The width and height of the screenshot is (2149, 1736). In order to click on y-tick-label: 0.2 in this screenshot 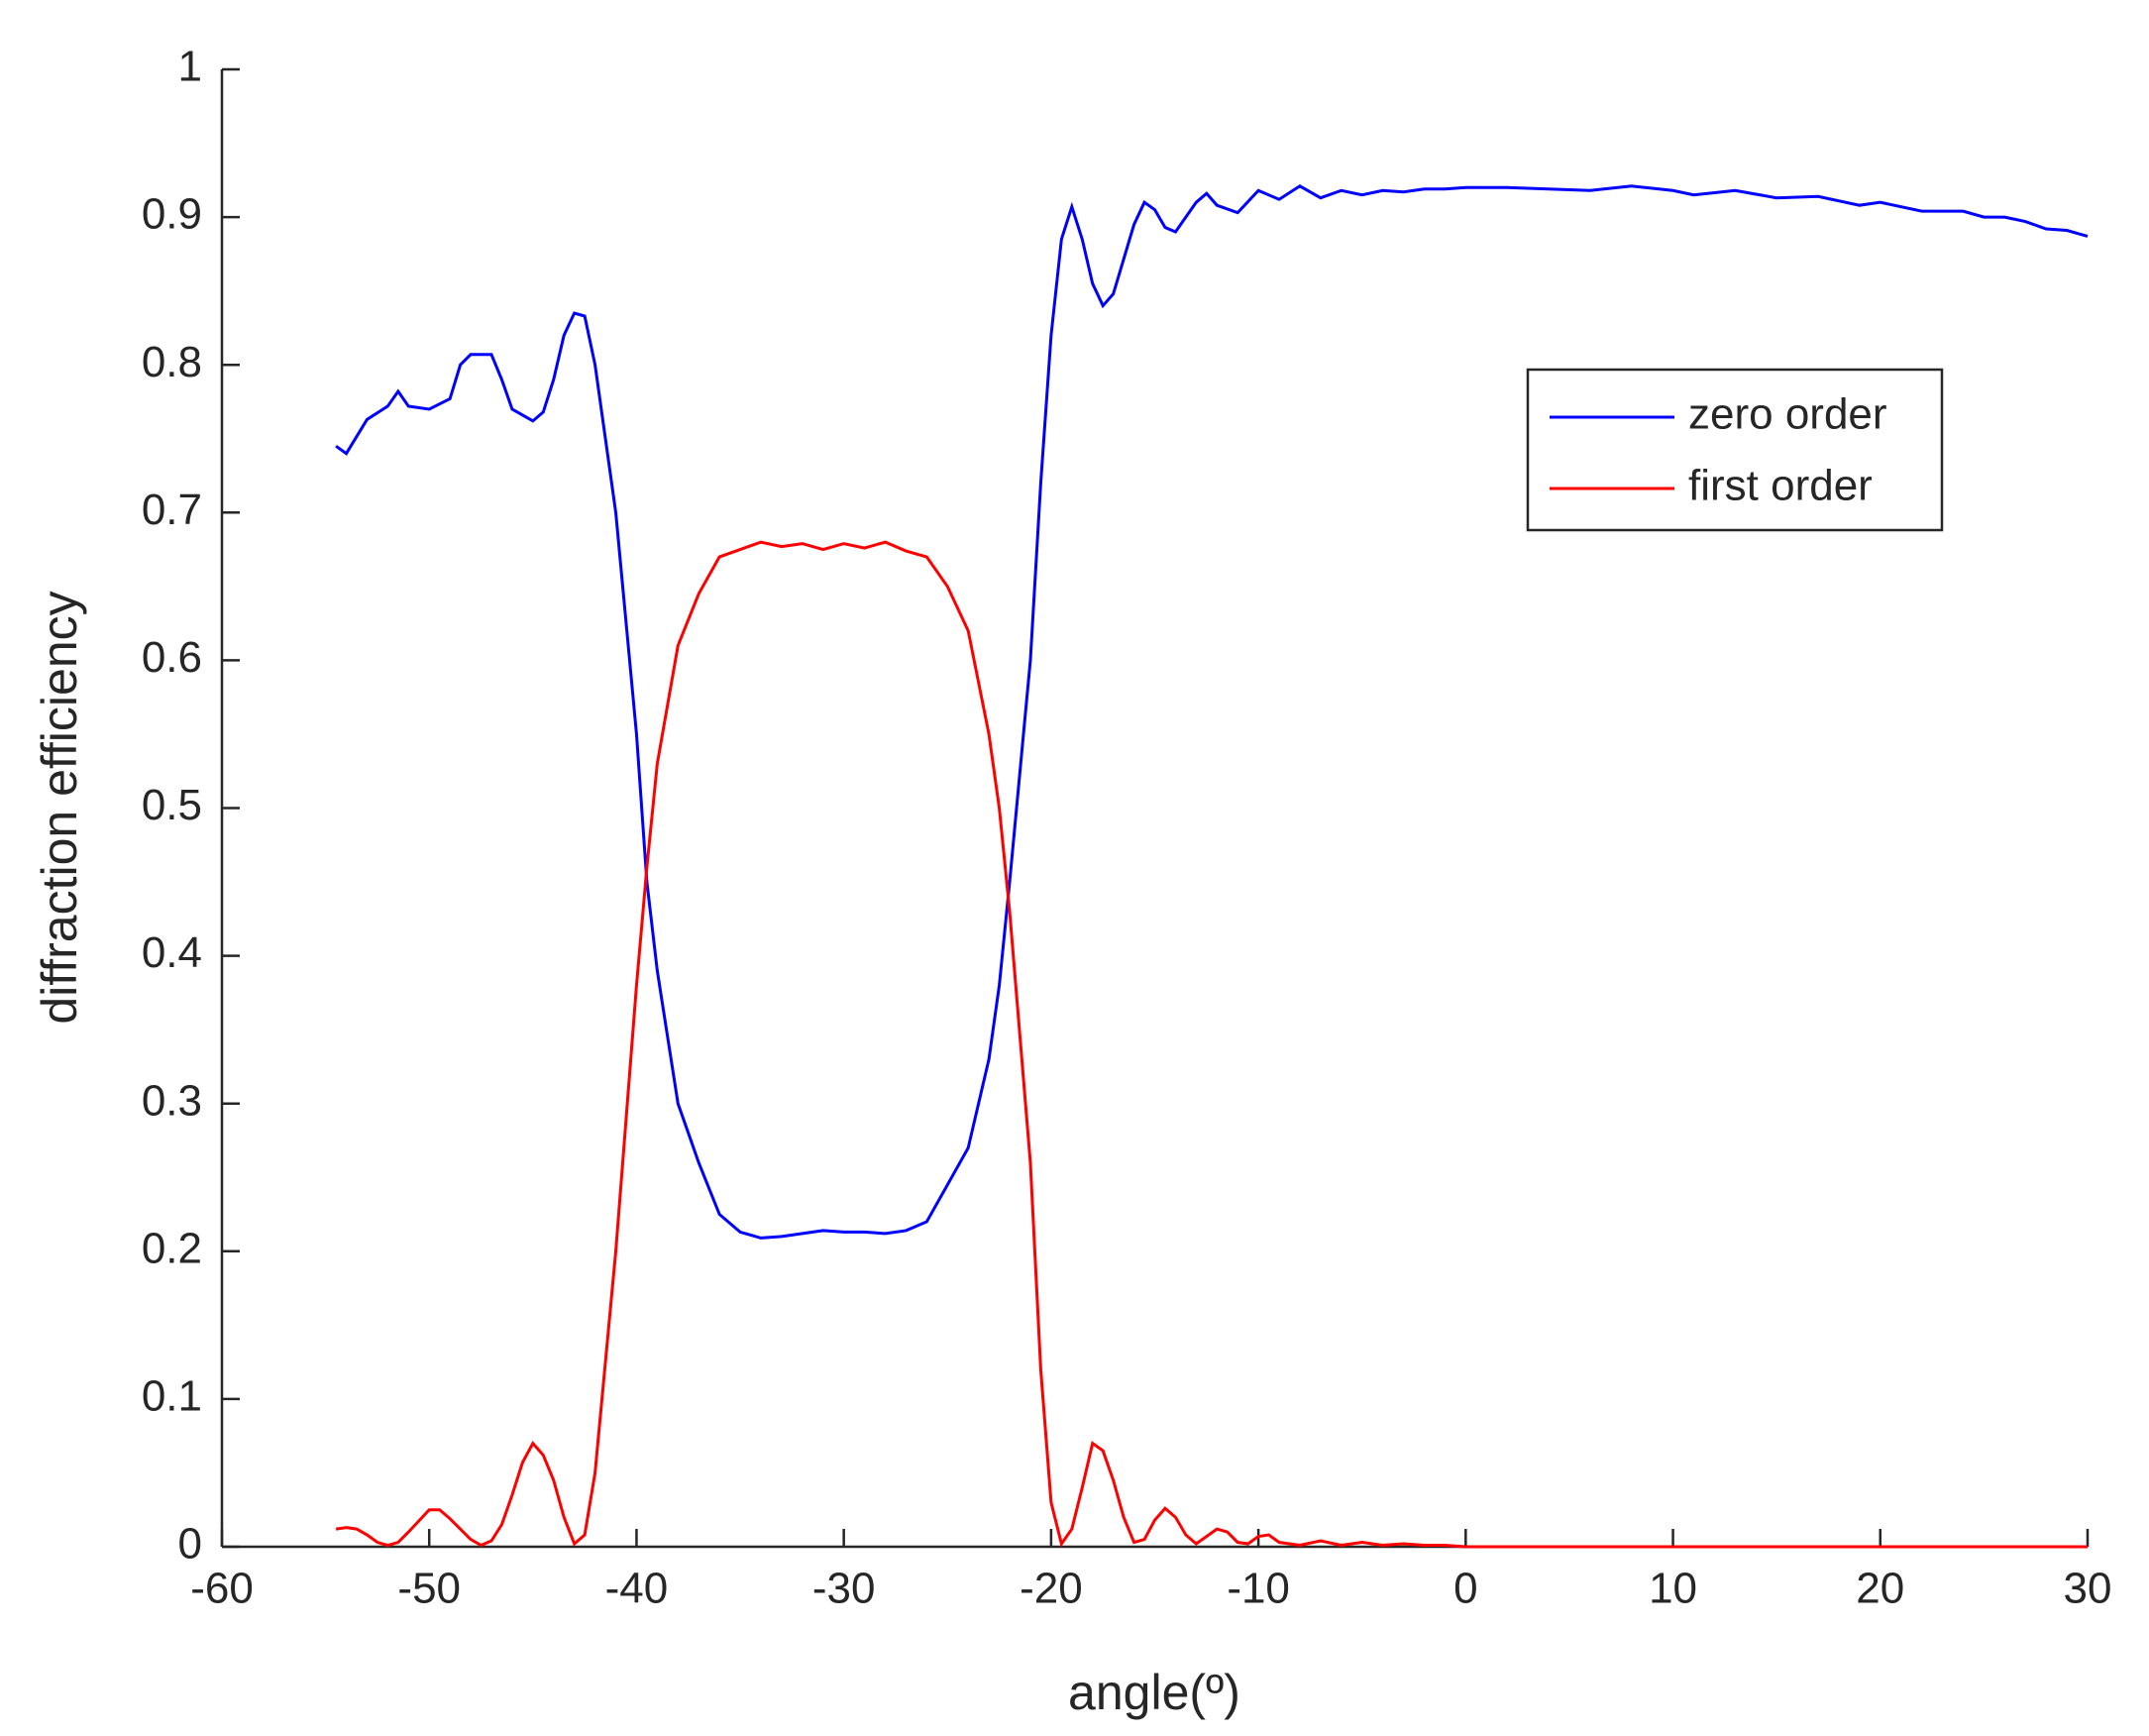, I will do `click(172, 1248)`.